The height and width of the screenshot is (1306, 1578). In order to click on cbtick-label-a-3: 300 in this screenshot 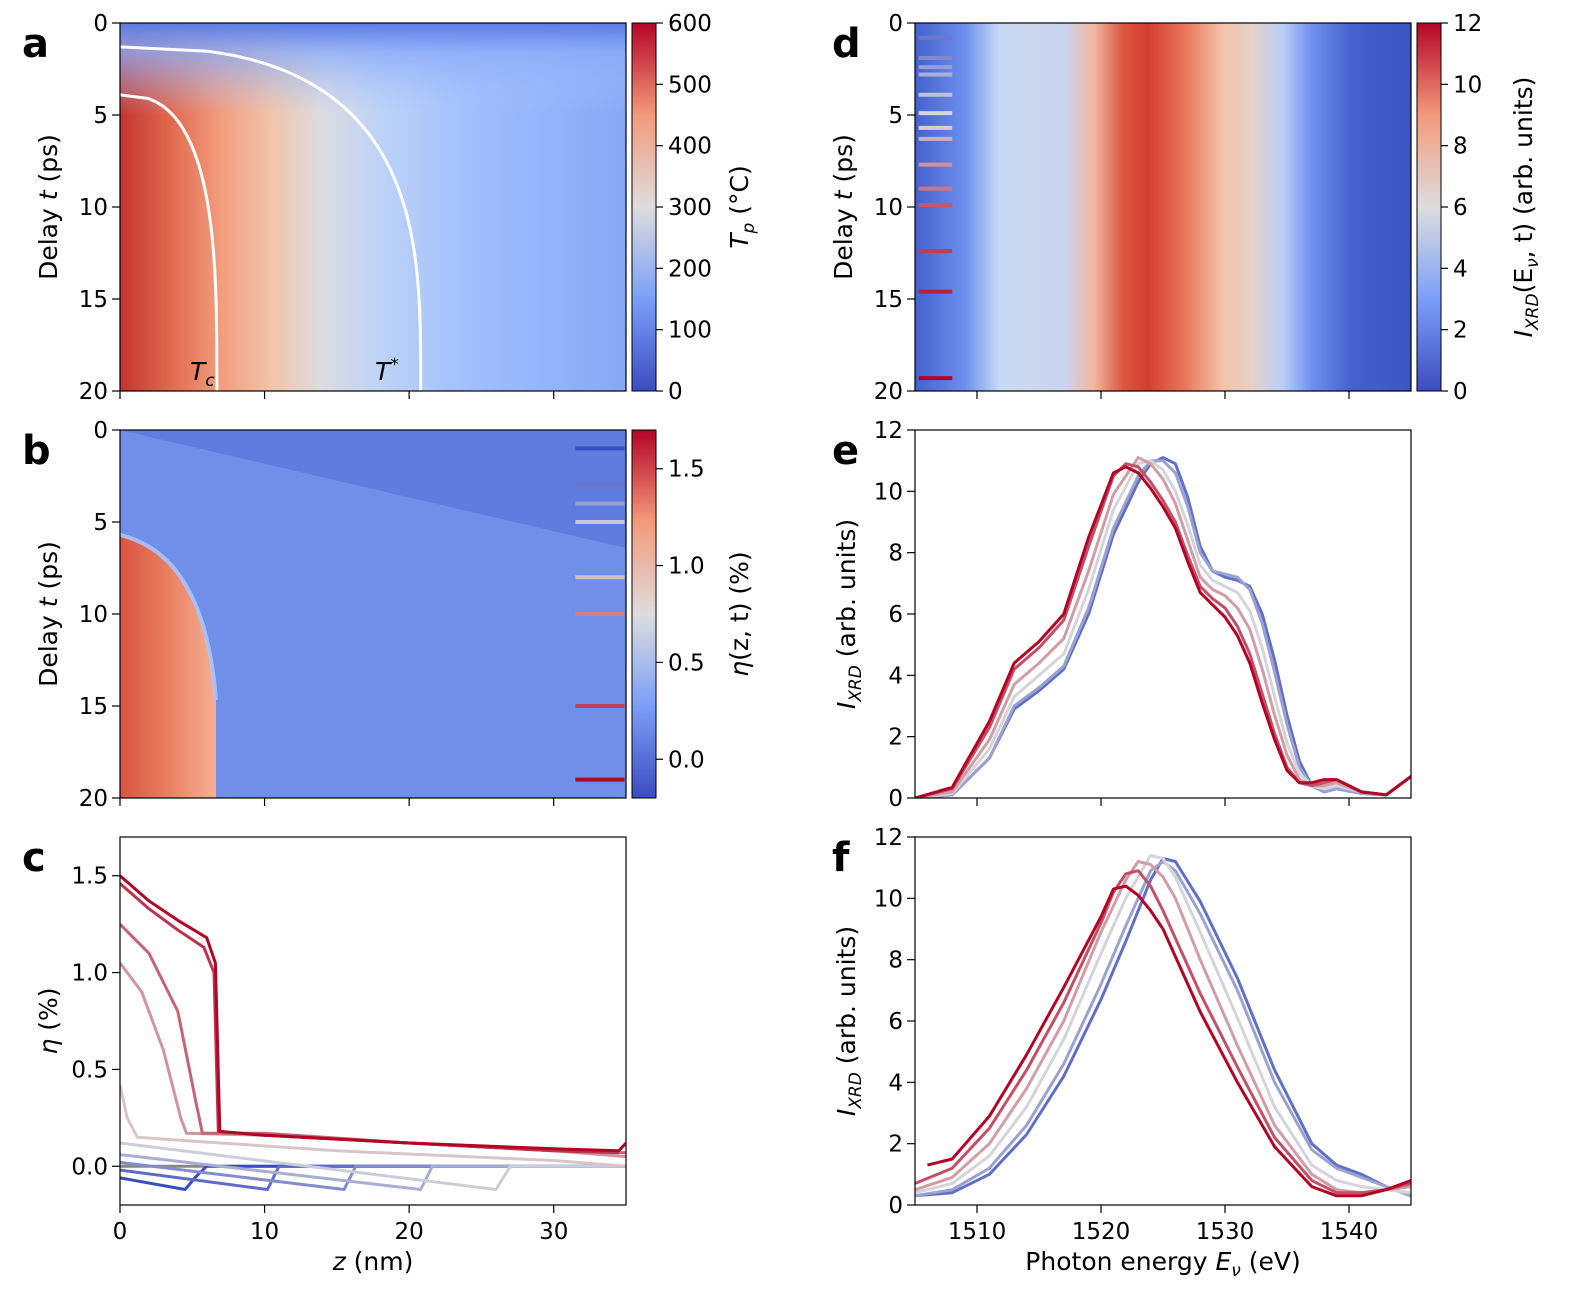, I will do `click(690, 208)`.